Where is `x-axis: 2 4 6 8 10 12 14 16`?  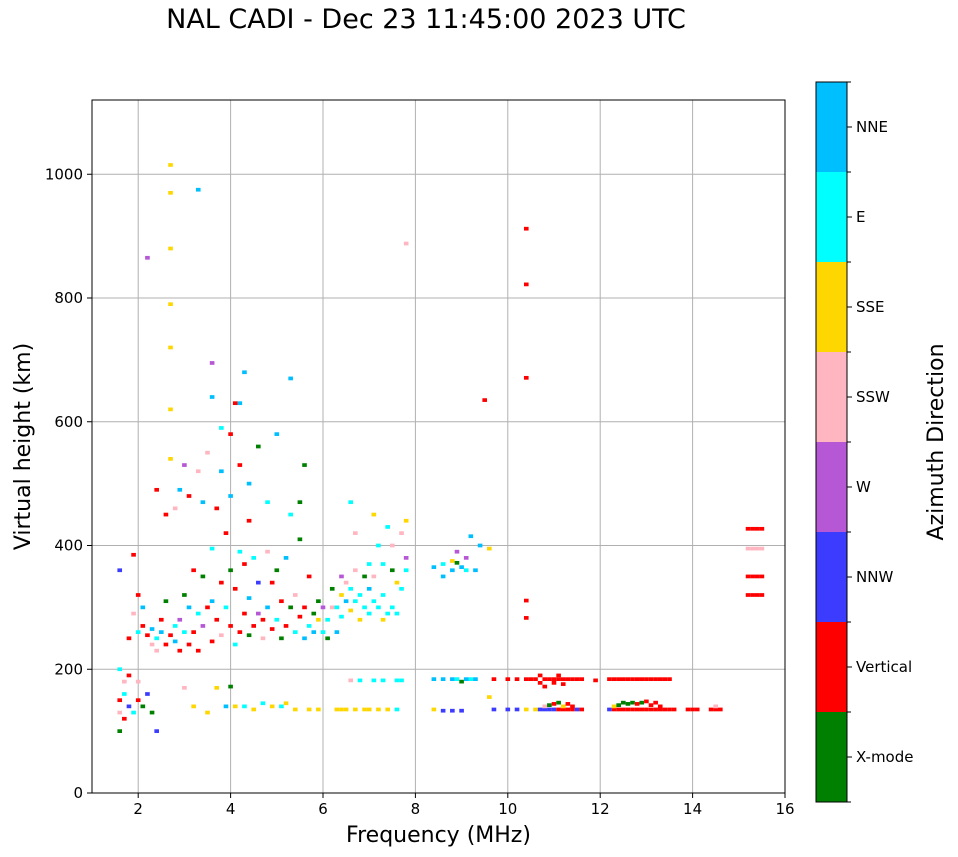 x-axis: 2 4 6 8 10 12 14 16 is located at coordinates (464, 805).